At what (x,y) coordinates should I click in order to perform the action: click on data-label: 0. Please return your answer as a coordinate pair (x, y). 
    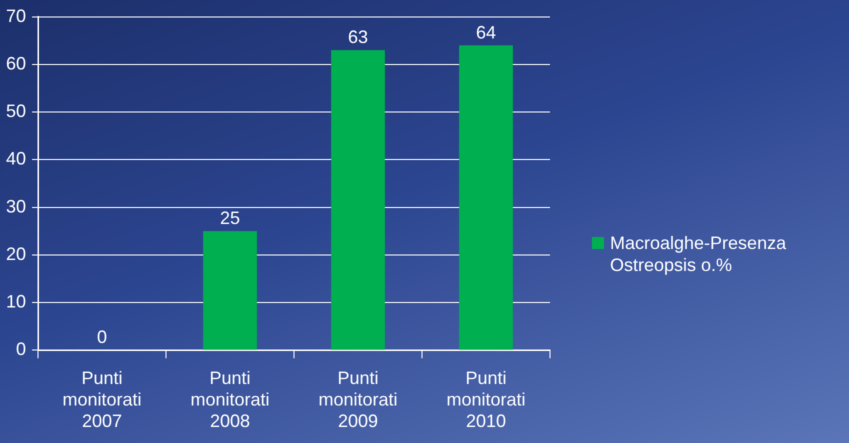
    Looking at the image, I should click on (102, 337).